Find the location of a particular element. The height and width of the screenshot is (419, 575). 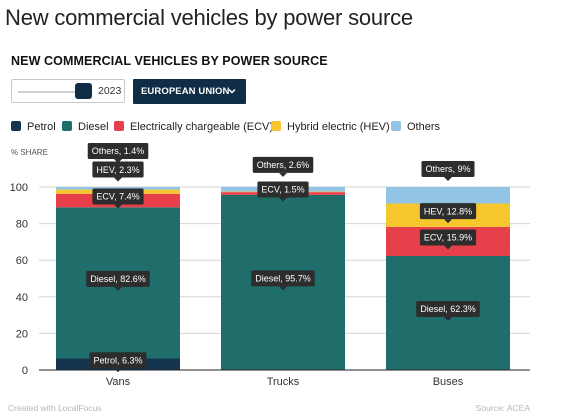

x-tick-label: Vans is located at coordinates (118, 382).